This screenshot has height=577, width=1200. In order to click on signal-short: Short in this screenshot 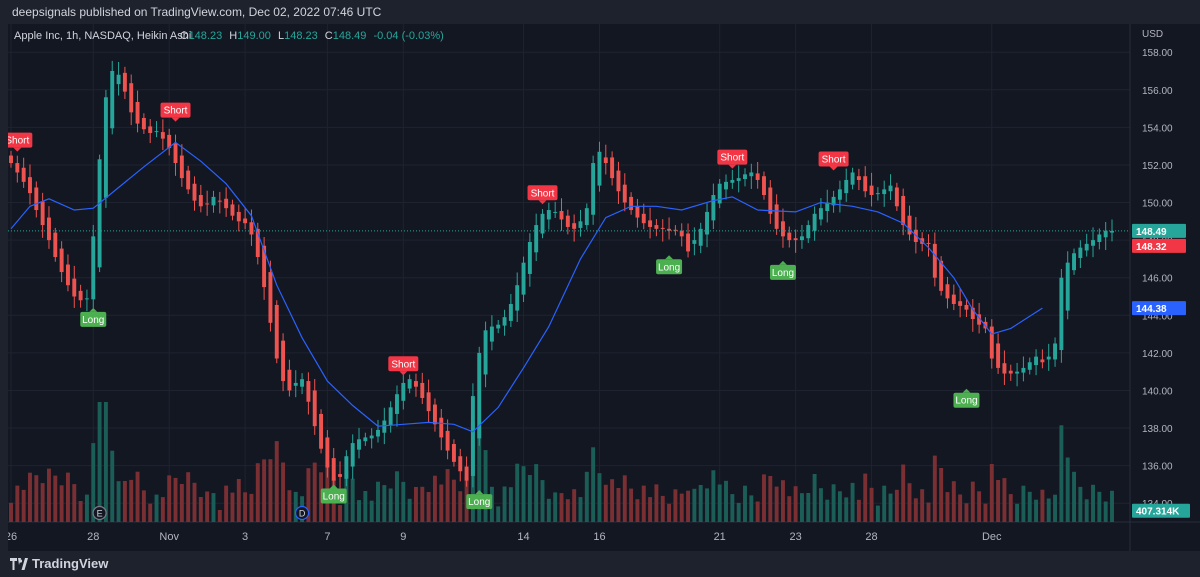, I will do `click(17, 142)`.